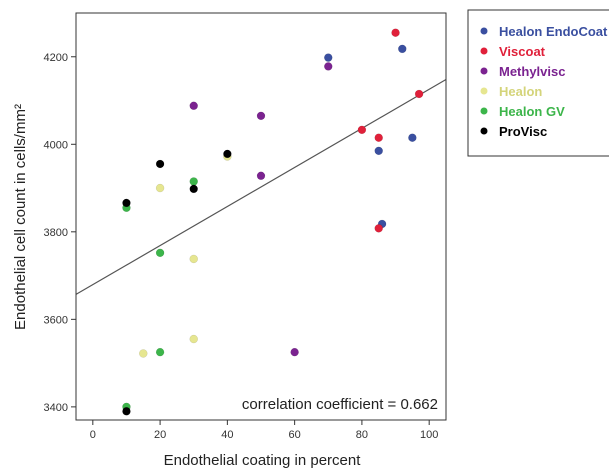  I want to click on y-axis-title: Endothelial cell count in cells/mm², so click(20, 217).